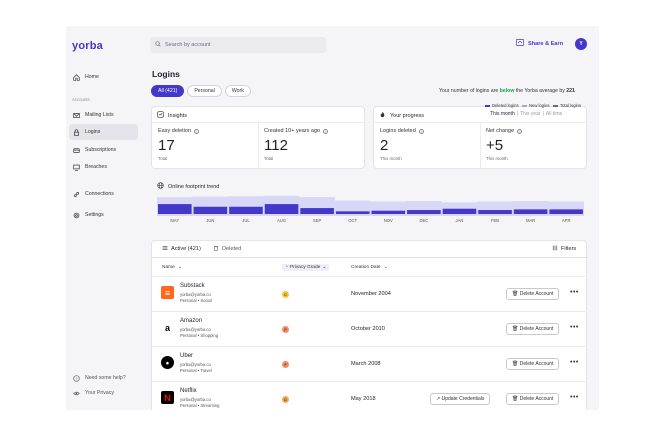 The width and height of the screenshot is (650, 424). I want to click on net-change-label: Net change i, so click(504, 131).